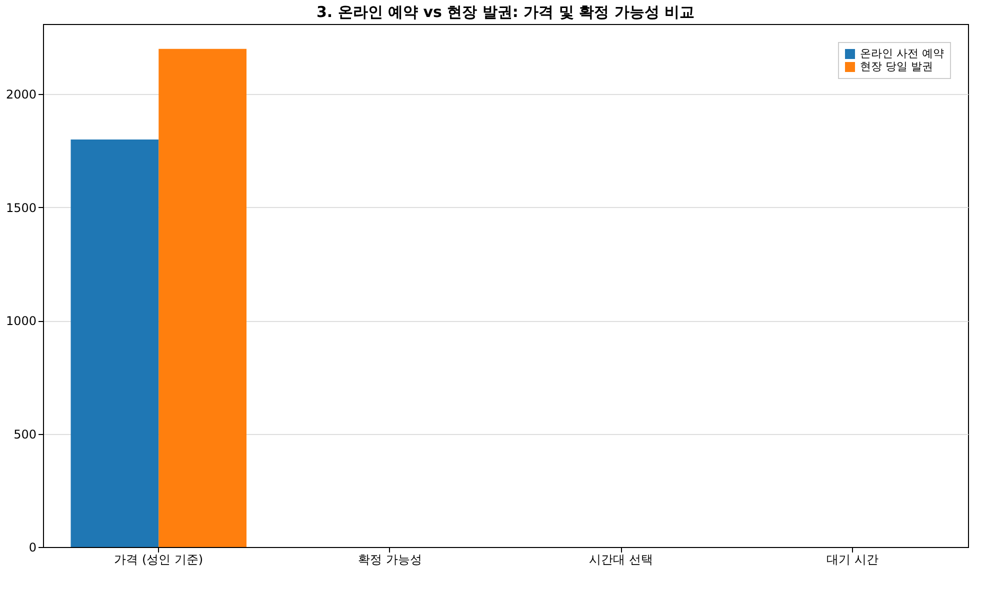 This screenshot has height=600, width=1000. What do you see at coordinates (902, 53) in the screenshot?
I see `legend-label: 온라인 사전 예약` at bounding box center [902, 53].